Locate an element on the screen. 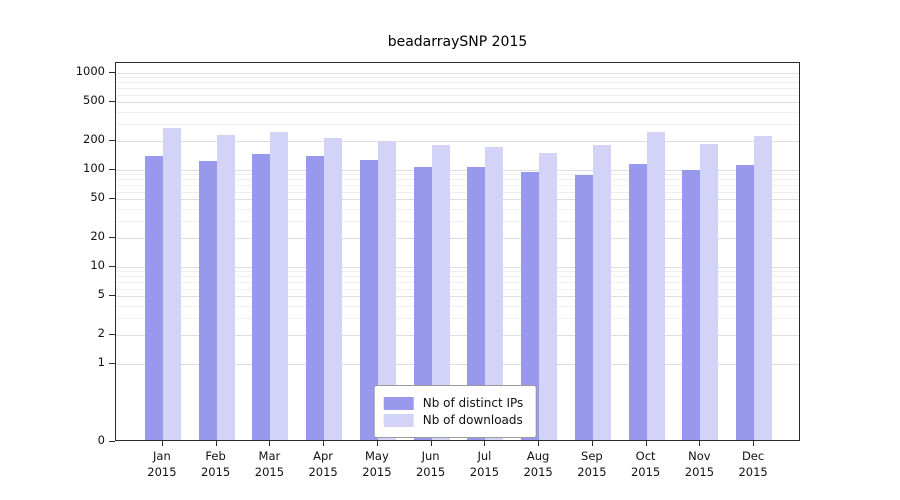 This screenshot has width=900, height=500. x-axis-tick-label-month: Jun is located at coordinates (430, 456).